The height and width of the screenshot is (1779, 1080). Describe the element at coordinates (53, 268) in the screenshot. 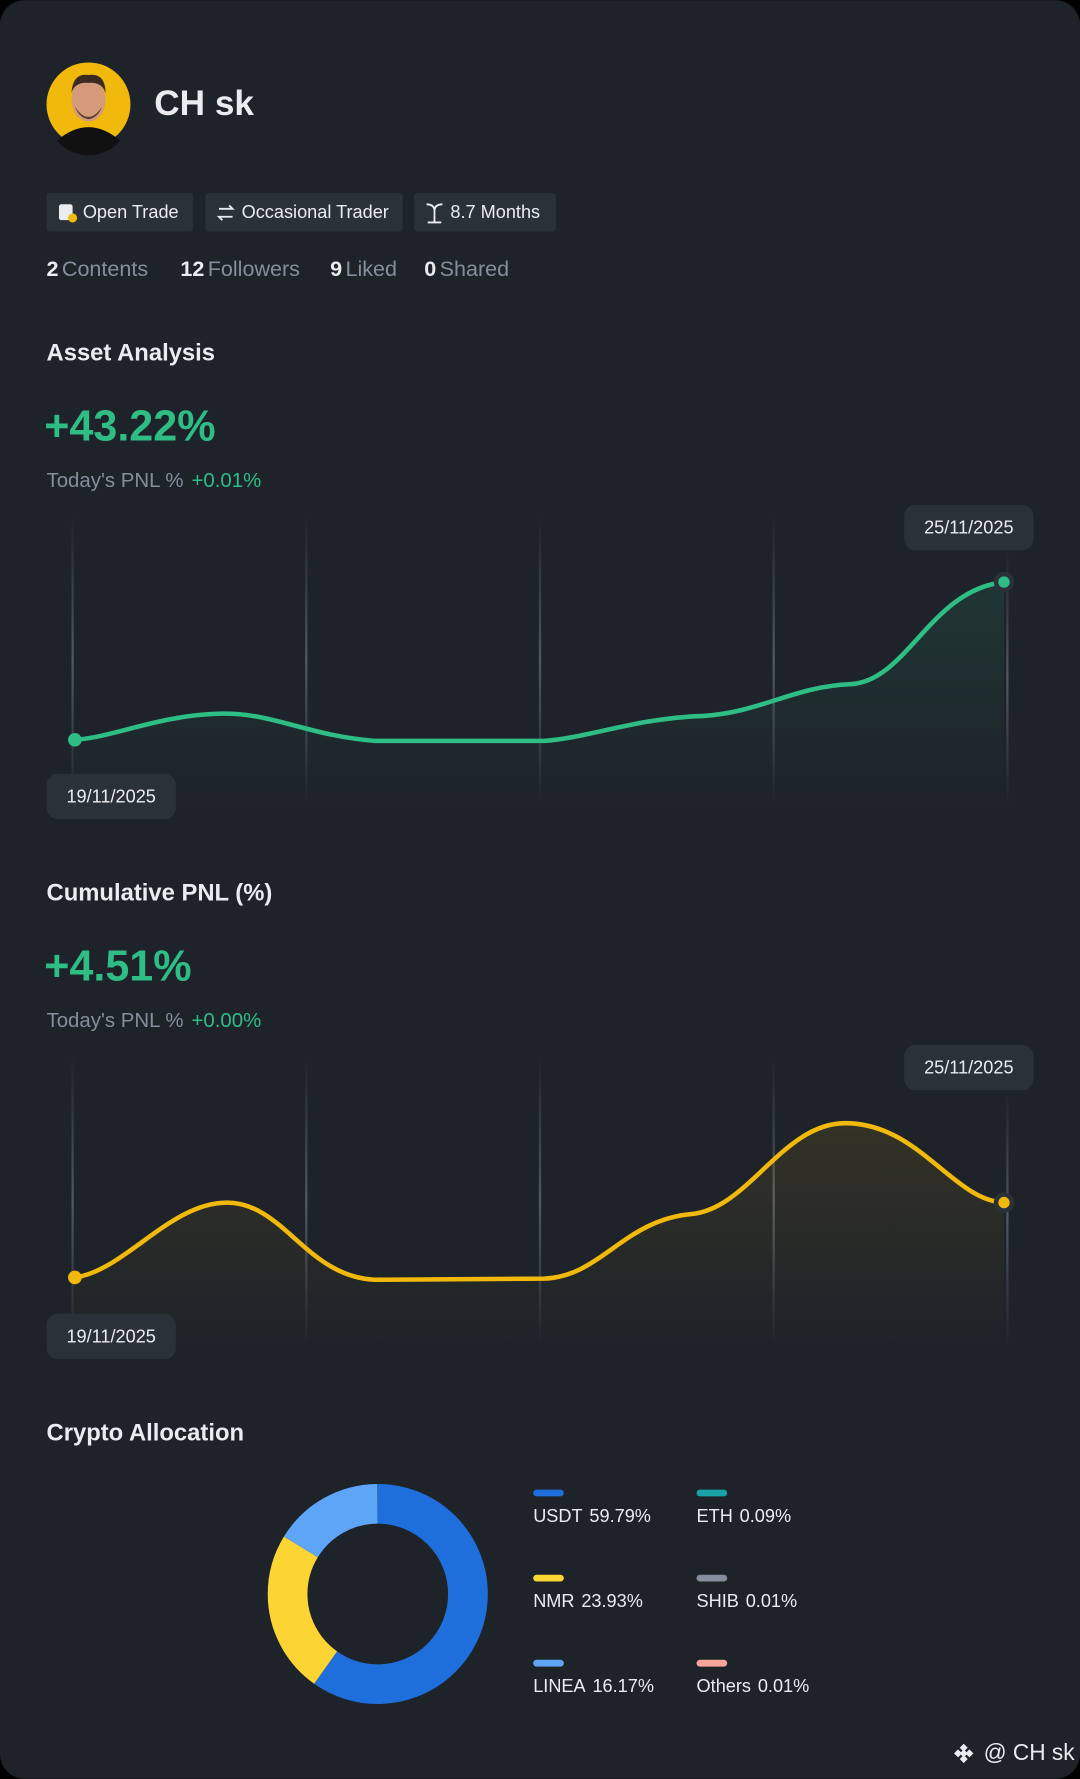

I see `stat-value: 2` at that location.